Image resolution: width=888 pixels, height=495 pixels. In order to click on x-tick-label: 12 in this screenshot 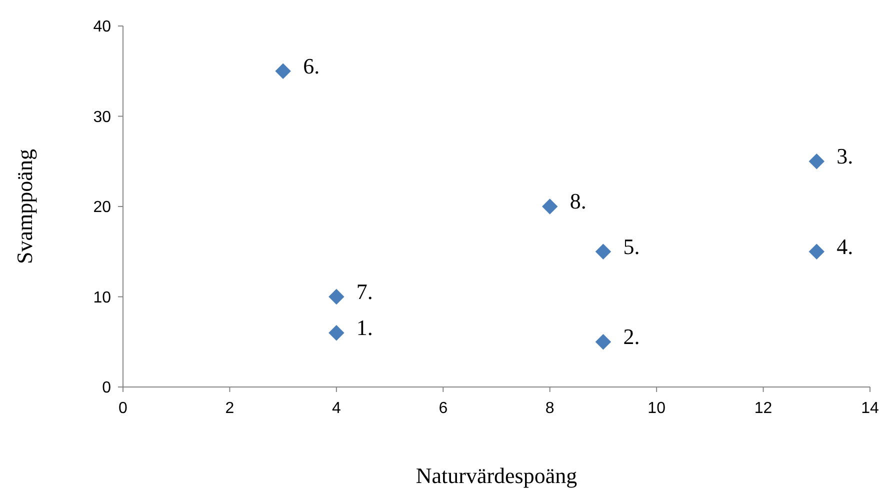, I will do `click(763, 408)`.